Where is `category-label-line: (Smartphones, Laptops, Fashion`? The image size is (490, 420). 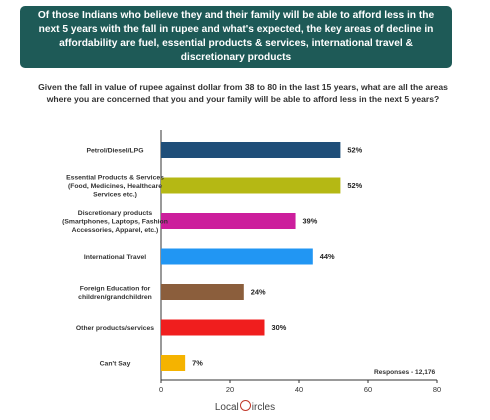
category-label-line: (Smartphones, Laptops, Fashion is located at coordinates (115, 222).